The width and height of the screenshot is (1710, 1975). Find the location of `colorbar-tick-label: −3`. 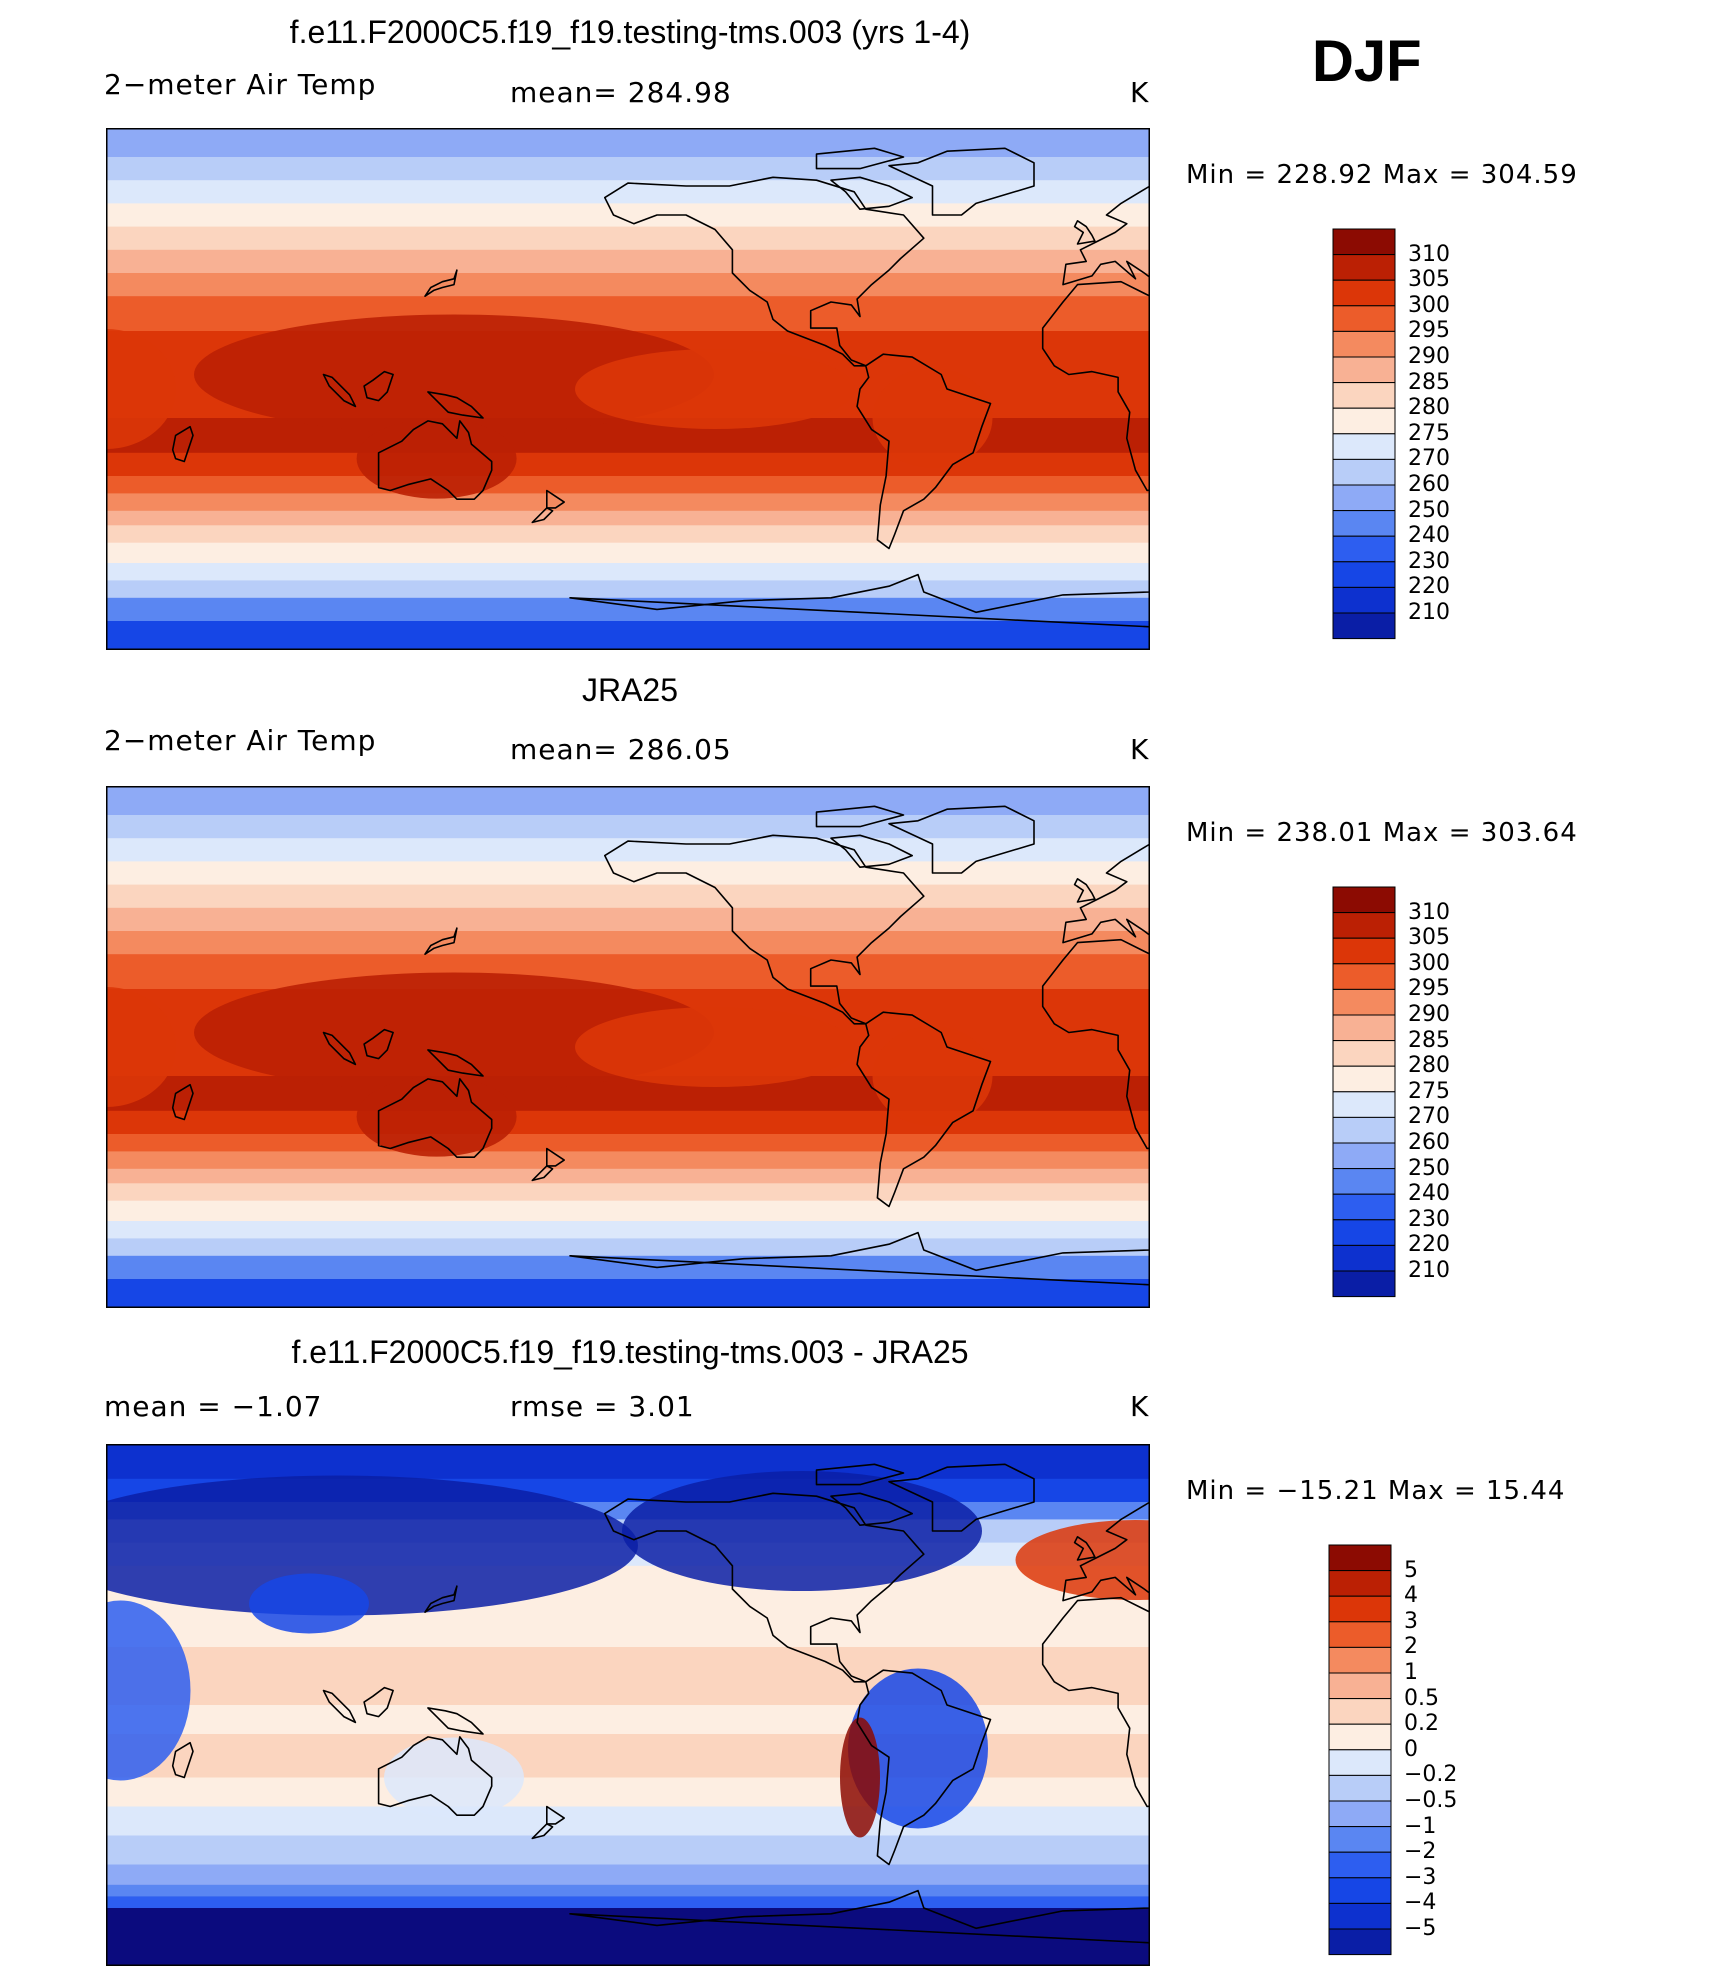

colorbar-tick-label: −3 is located at coordinates (1420, 1877).